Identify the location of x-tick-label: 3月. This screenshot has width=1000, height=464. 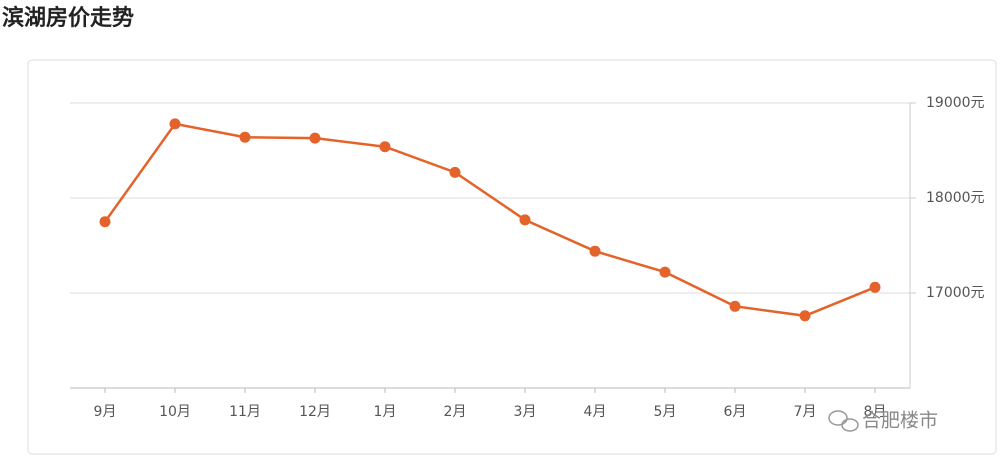
(525, 412).